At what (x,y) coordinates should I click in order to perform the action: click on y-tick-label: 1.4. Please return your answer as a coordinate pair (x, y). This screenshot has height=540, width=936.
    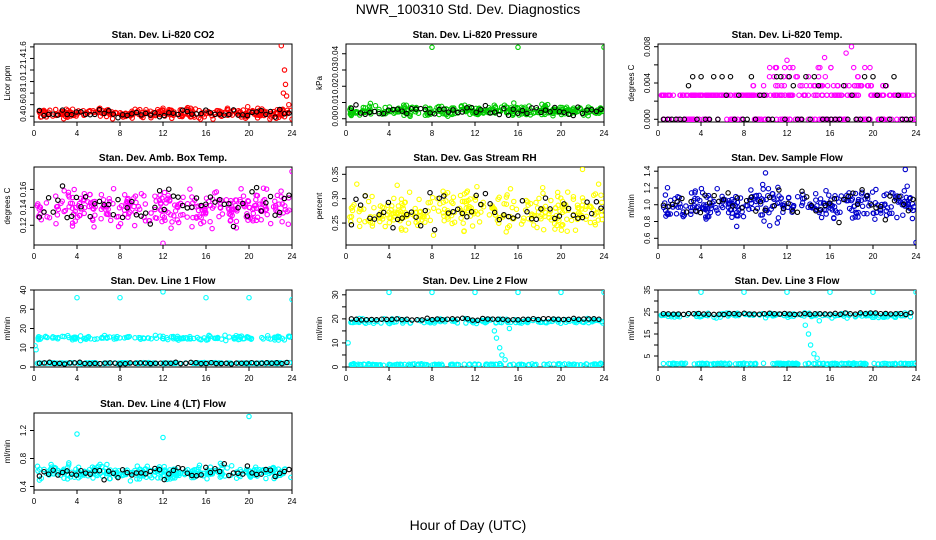
    Looking at the image, I should click on (647, 171).